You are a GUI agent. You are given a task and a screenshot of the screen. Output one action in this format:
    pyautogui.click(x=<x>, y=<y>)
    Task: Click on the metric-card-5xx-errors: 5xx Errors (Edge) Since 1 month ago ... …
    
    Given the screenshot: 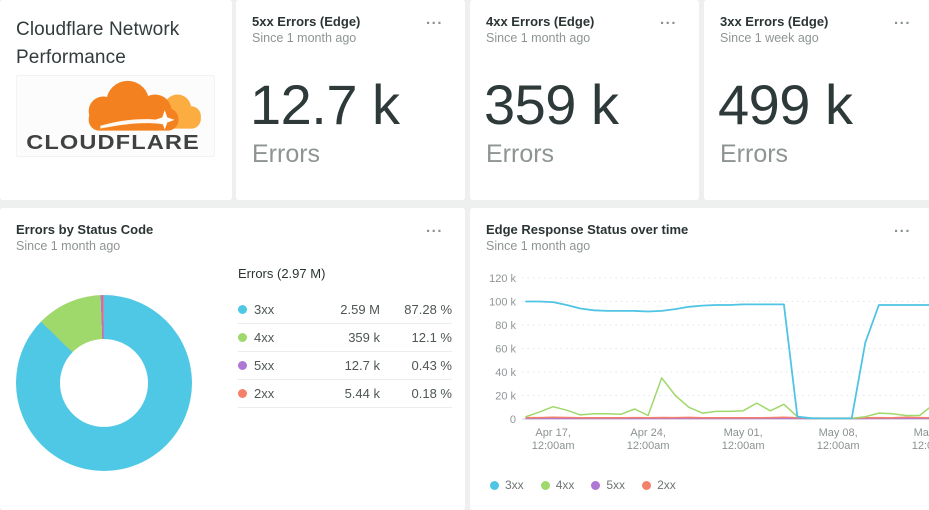 What is the action you would take?
    pyautogui.click(x=350, y=100)
    